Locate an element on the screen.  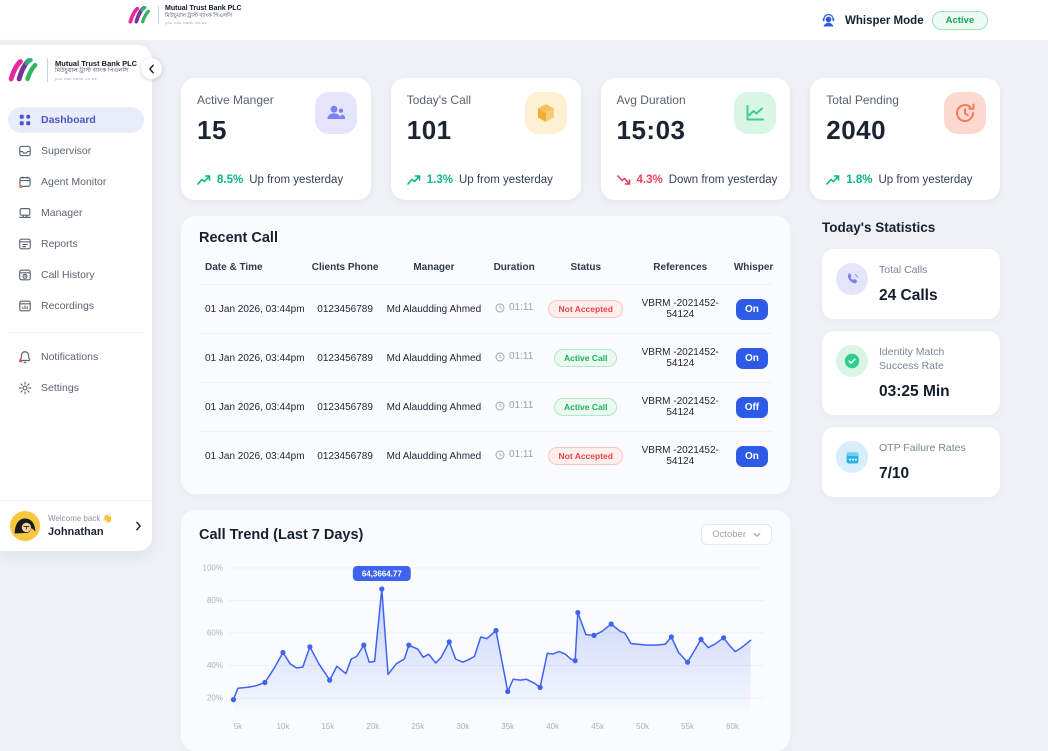
profile-name: Johnathan is located at coordinates (76, 532).